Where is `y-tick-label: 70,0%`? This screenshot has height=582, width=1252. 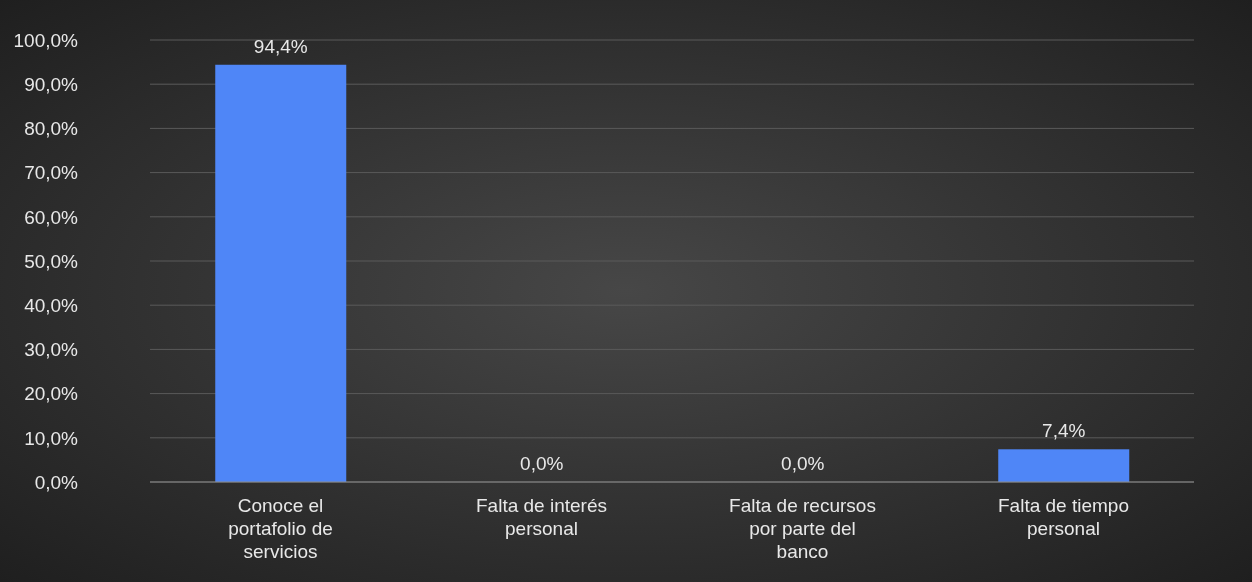
y-tick-label: 70,0% is located at coordinates (51, 173).